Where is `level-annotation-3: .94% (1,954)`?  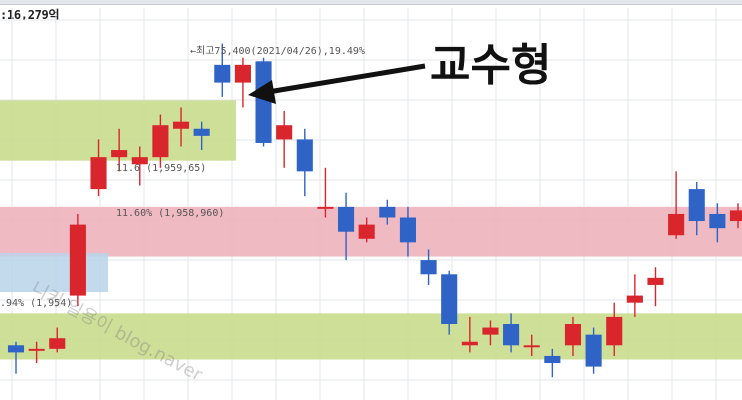 level-annotation-3: .94% (1,954) is located at coordinates (36, 303).